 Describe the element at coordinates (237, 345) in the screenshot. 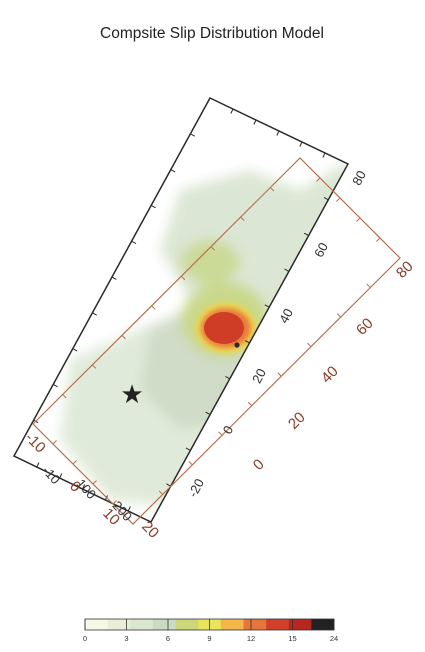

I see `hypocenter-dot` at that location.